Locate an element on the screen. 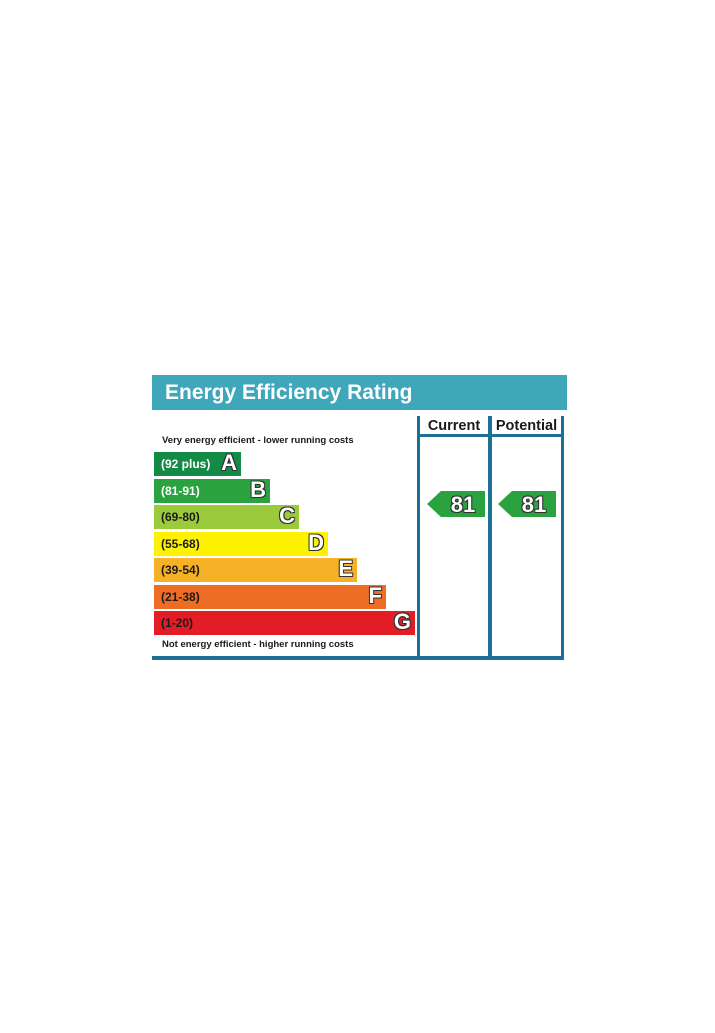 The image size is (715, 1033). band-b-letter: B is located at coordinates (258, 489).